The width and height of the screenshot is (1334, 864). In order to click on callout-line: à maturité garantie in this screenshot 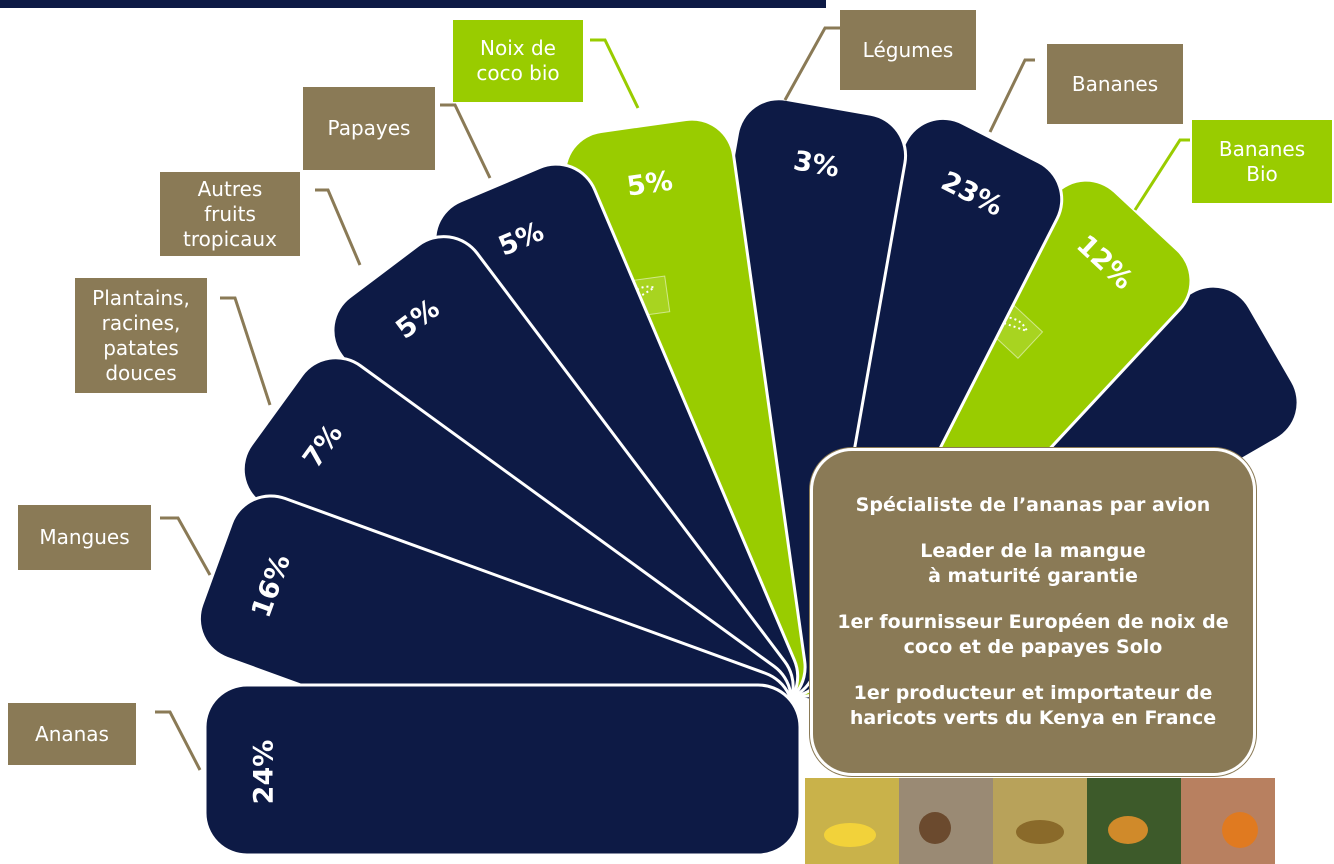, I will do `click(1033, 576)`.